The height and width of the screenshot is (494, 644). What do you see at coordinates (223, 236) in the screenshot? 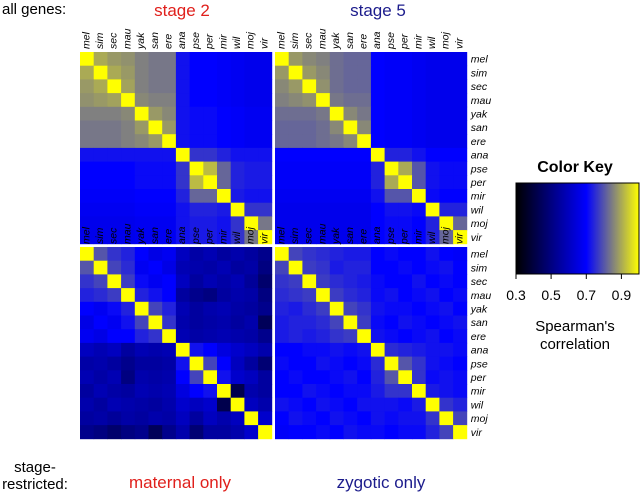
I see `column-label: mir` at bounding box center [223, 236].